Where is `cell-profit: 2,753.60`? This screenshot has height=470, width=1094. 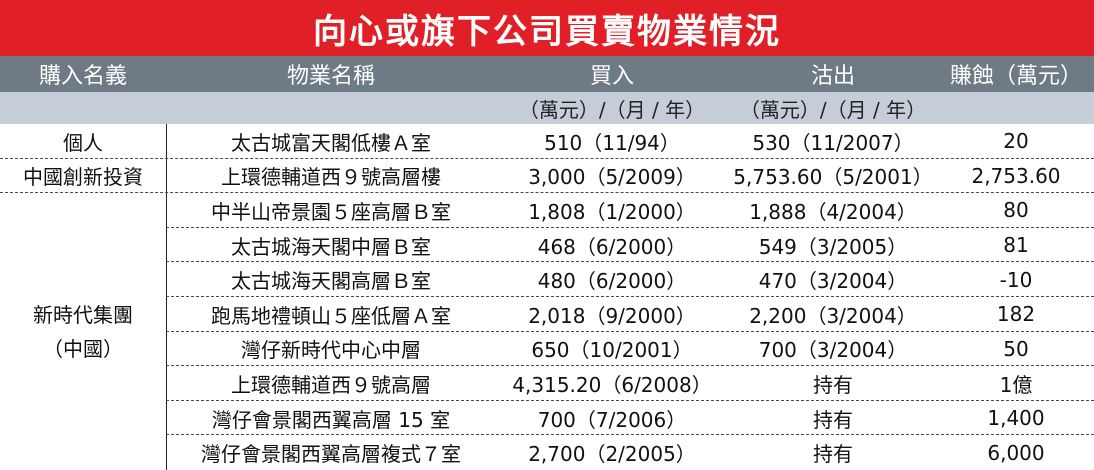 cell-profit: 2,753.60 is located at coordinates (1016, 175).